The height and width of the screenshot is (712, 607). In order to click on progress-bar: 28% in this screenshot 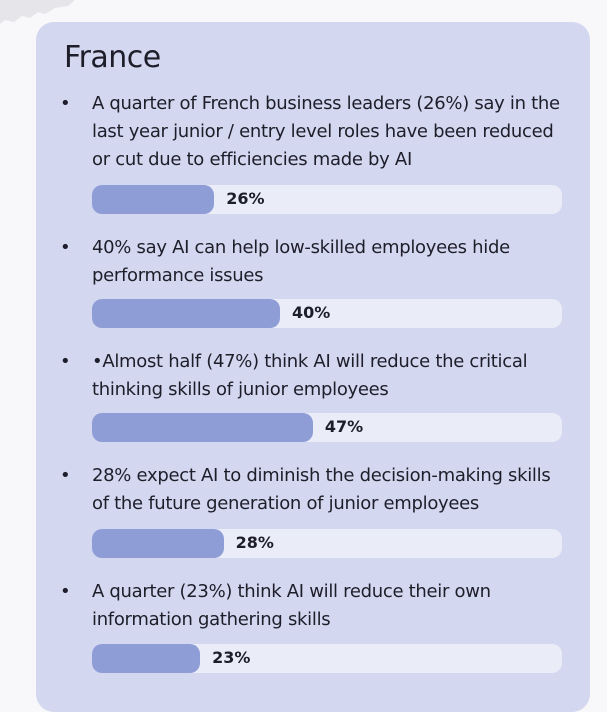, I will do `click(327, 543)`.